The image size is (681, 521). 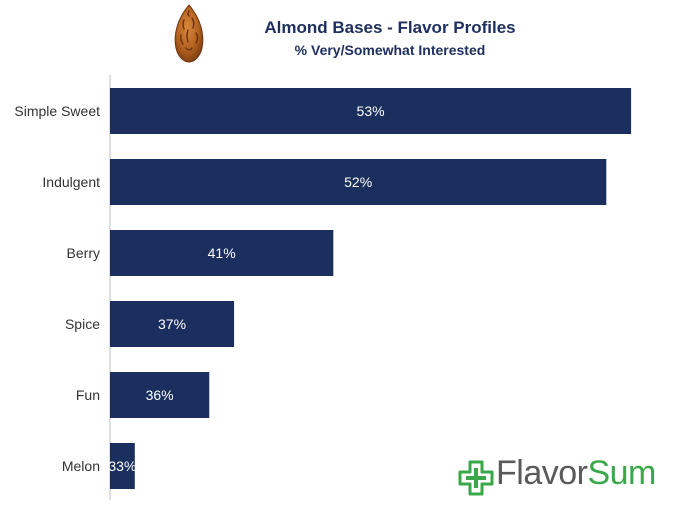 What do you see at coordinates (57, 111) in the screenshot?
I see `category-label: Simple Sweet` at bounding box center [57, 111].